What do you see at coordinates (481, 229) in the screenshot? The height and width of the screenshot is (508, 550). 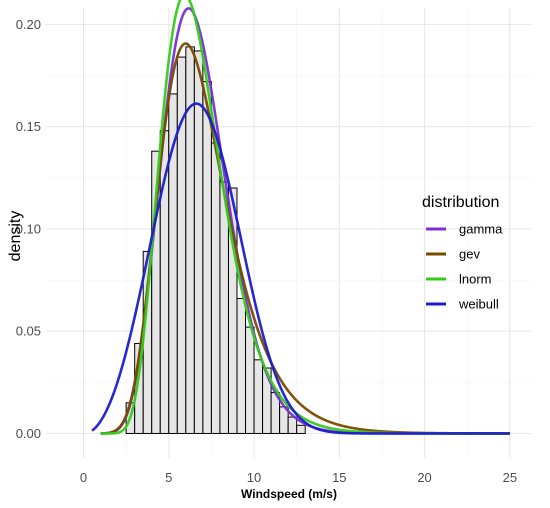 I see `legend-label-gamma: gamma` at bounding box center [481, 229].